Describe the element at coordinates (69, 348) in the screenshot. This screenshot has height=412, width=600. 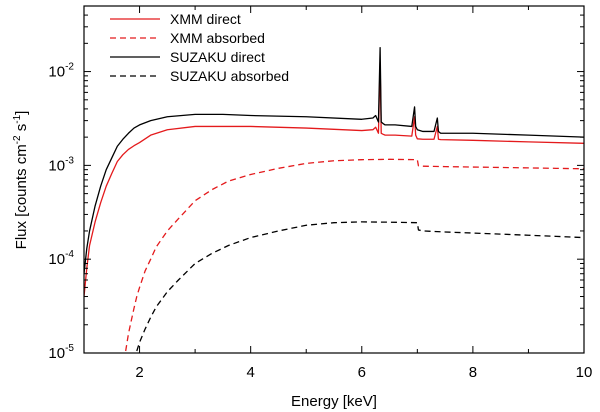
I see `y-tick-label-exp: -5` at that location.